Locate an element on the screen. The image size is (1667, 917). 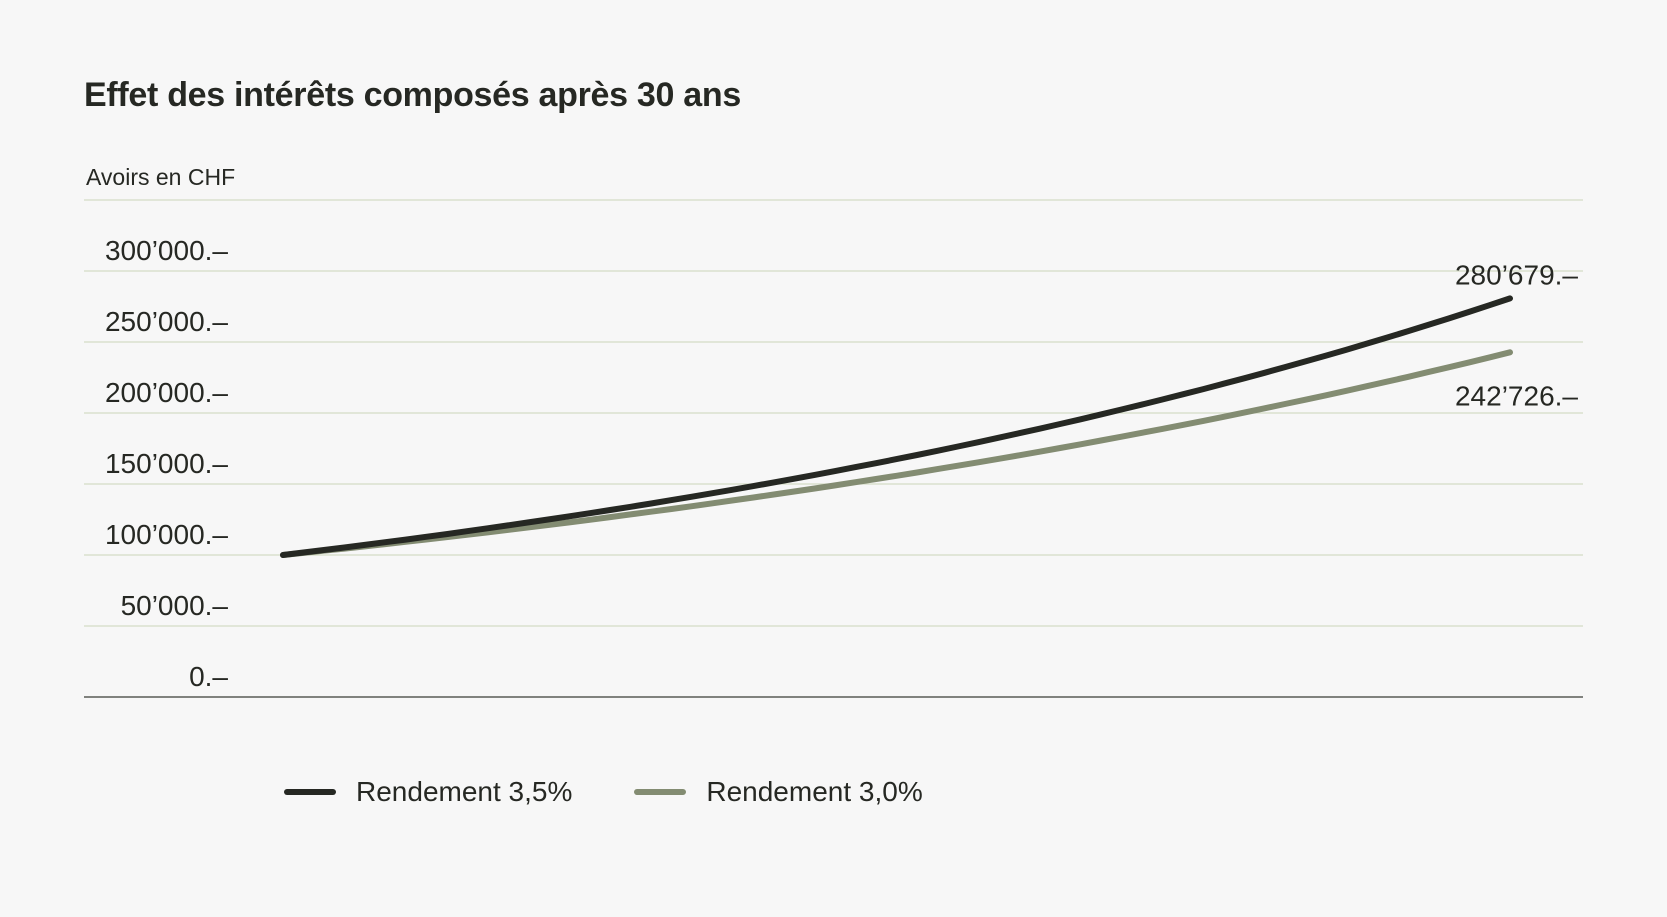
chart-title: Effet des intérêts composés après 30 ans is located at coordinates (412, 95).